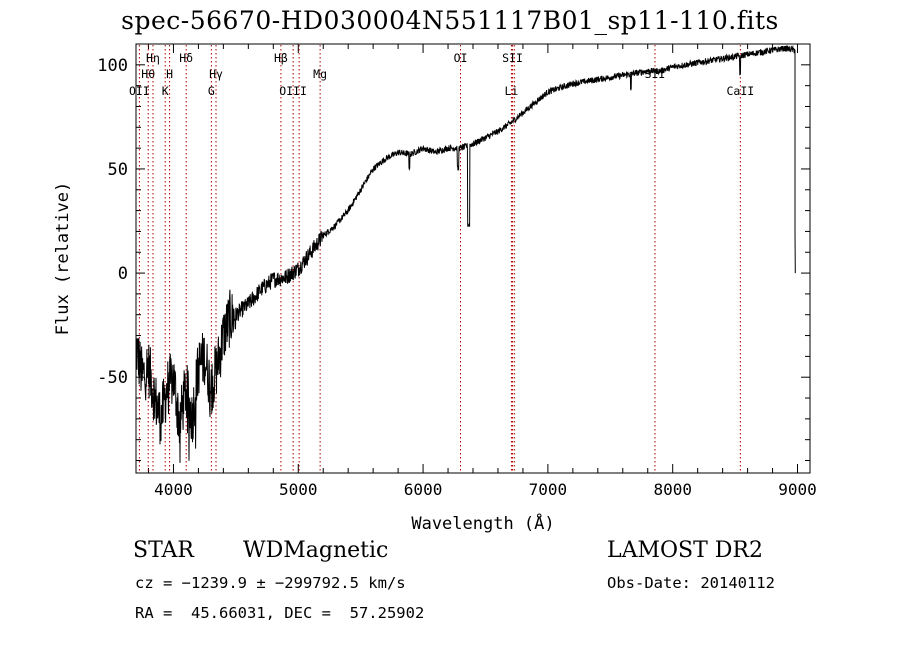 This screenshot has height=649, width=900. I want to click on feature-label: H, so click(169, 74).